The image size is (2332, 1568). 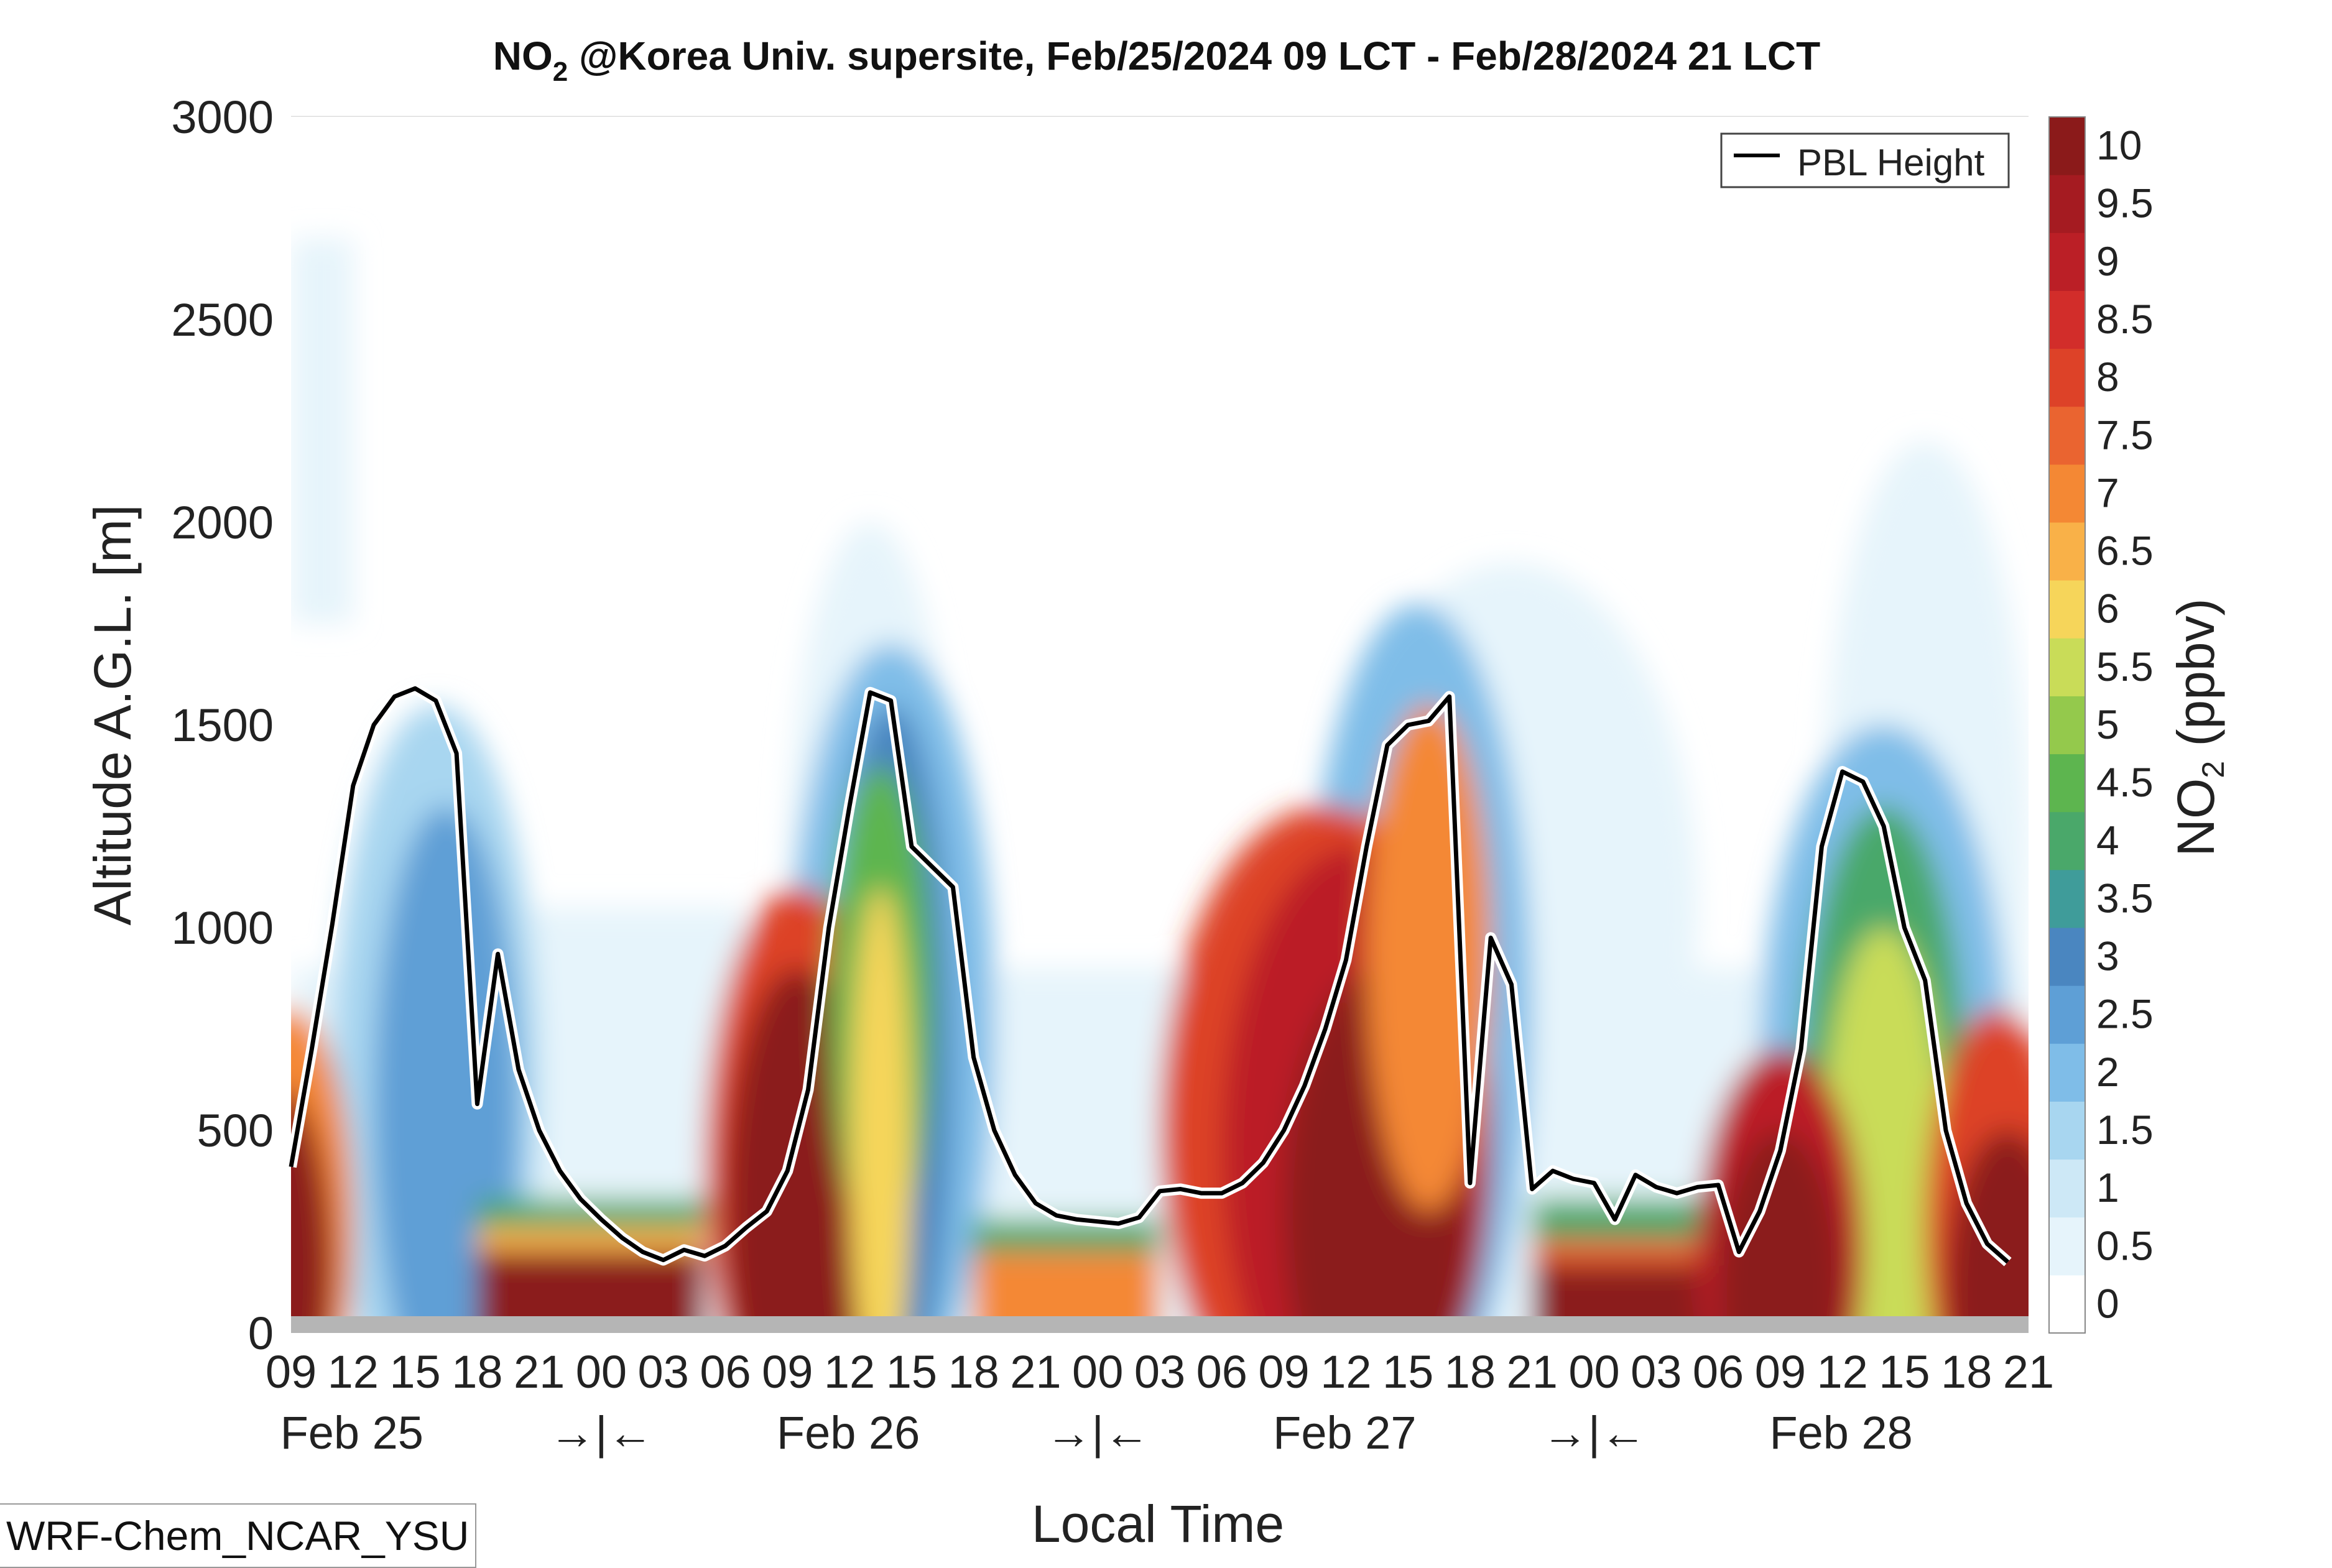 I want to click on date-labels: Feb 25 Feb 26 Feb 27 Feb 28, so click(x=1096, y=1433).